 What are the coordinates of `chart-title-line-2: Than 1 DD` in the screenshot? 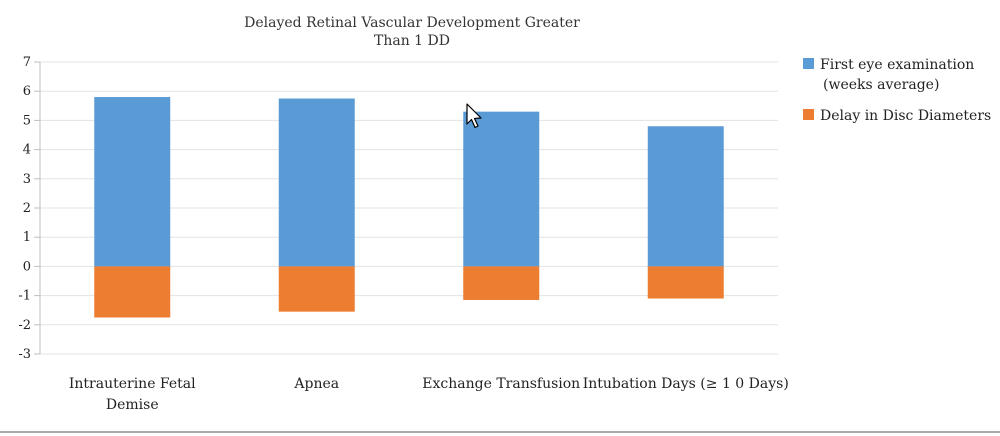 It's located at (412, 41).